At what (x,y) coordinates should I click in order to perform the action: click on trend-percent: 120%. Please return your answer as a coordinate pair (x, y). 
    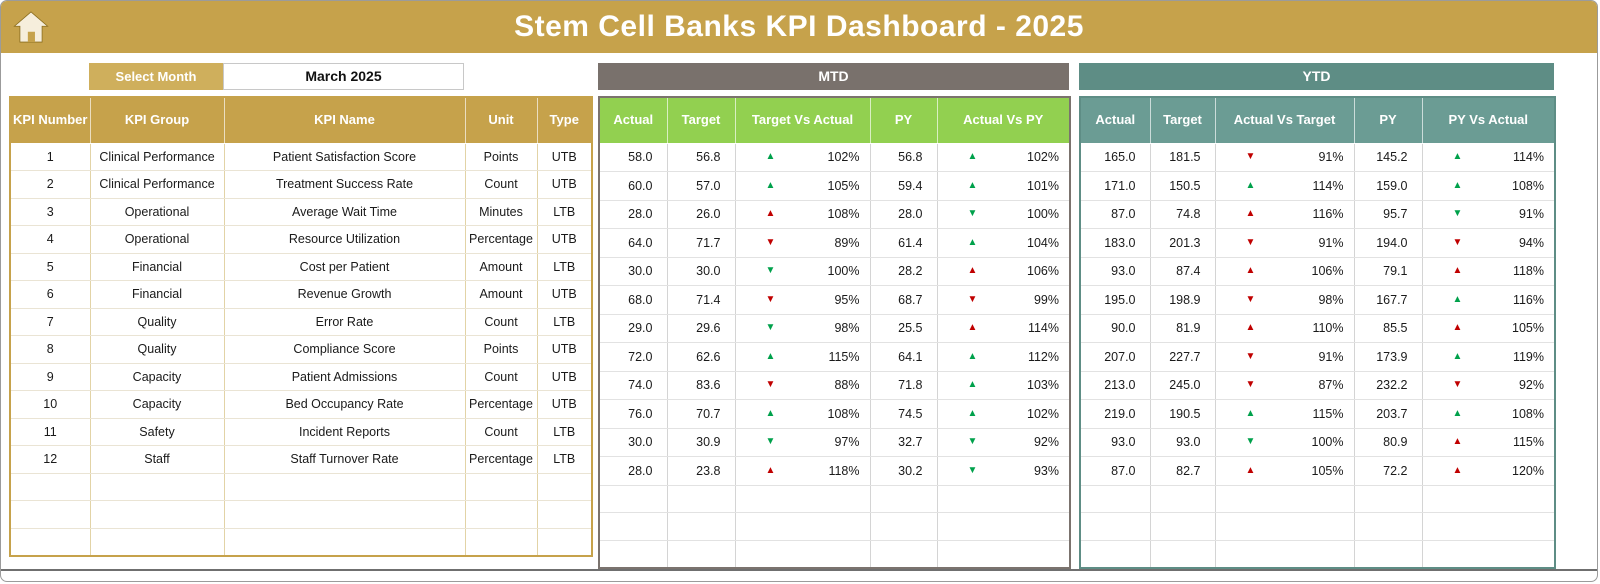
    Looking at the image, I should click on (1528, 470).